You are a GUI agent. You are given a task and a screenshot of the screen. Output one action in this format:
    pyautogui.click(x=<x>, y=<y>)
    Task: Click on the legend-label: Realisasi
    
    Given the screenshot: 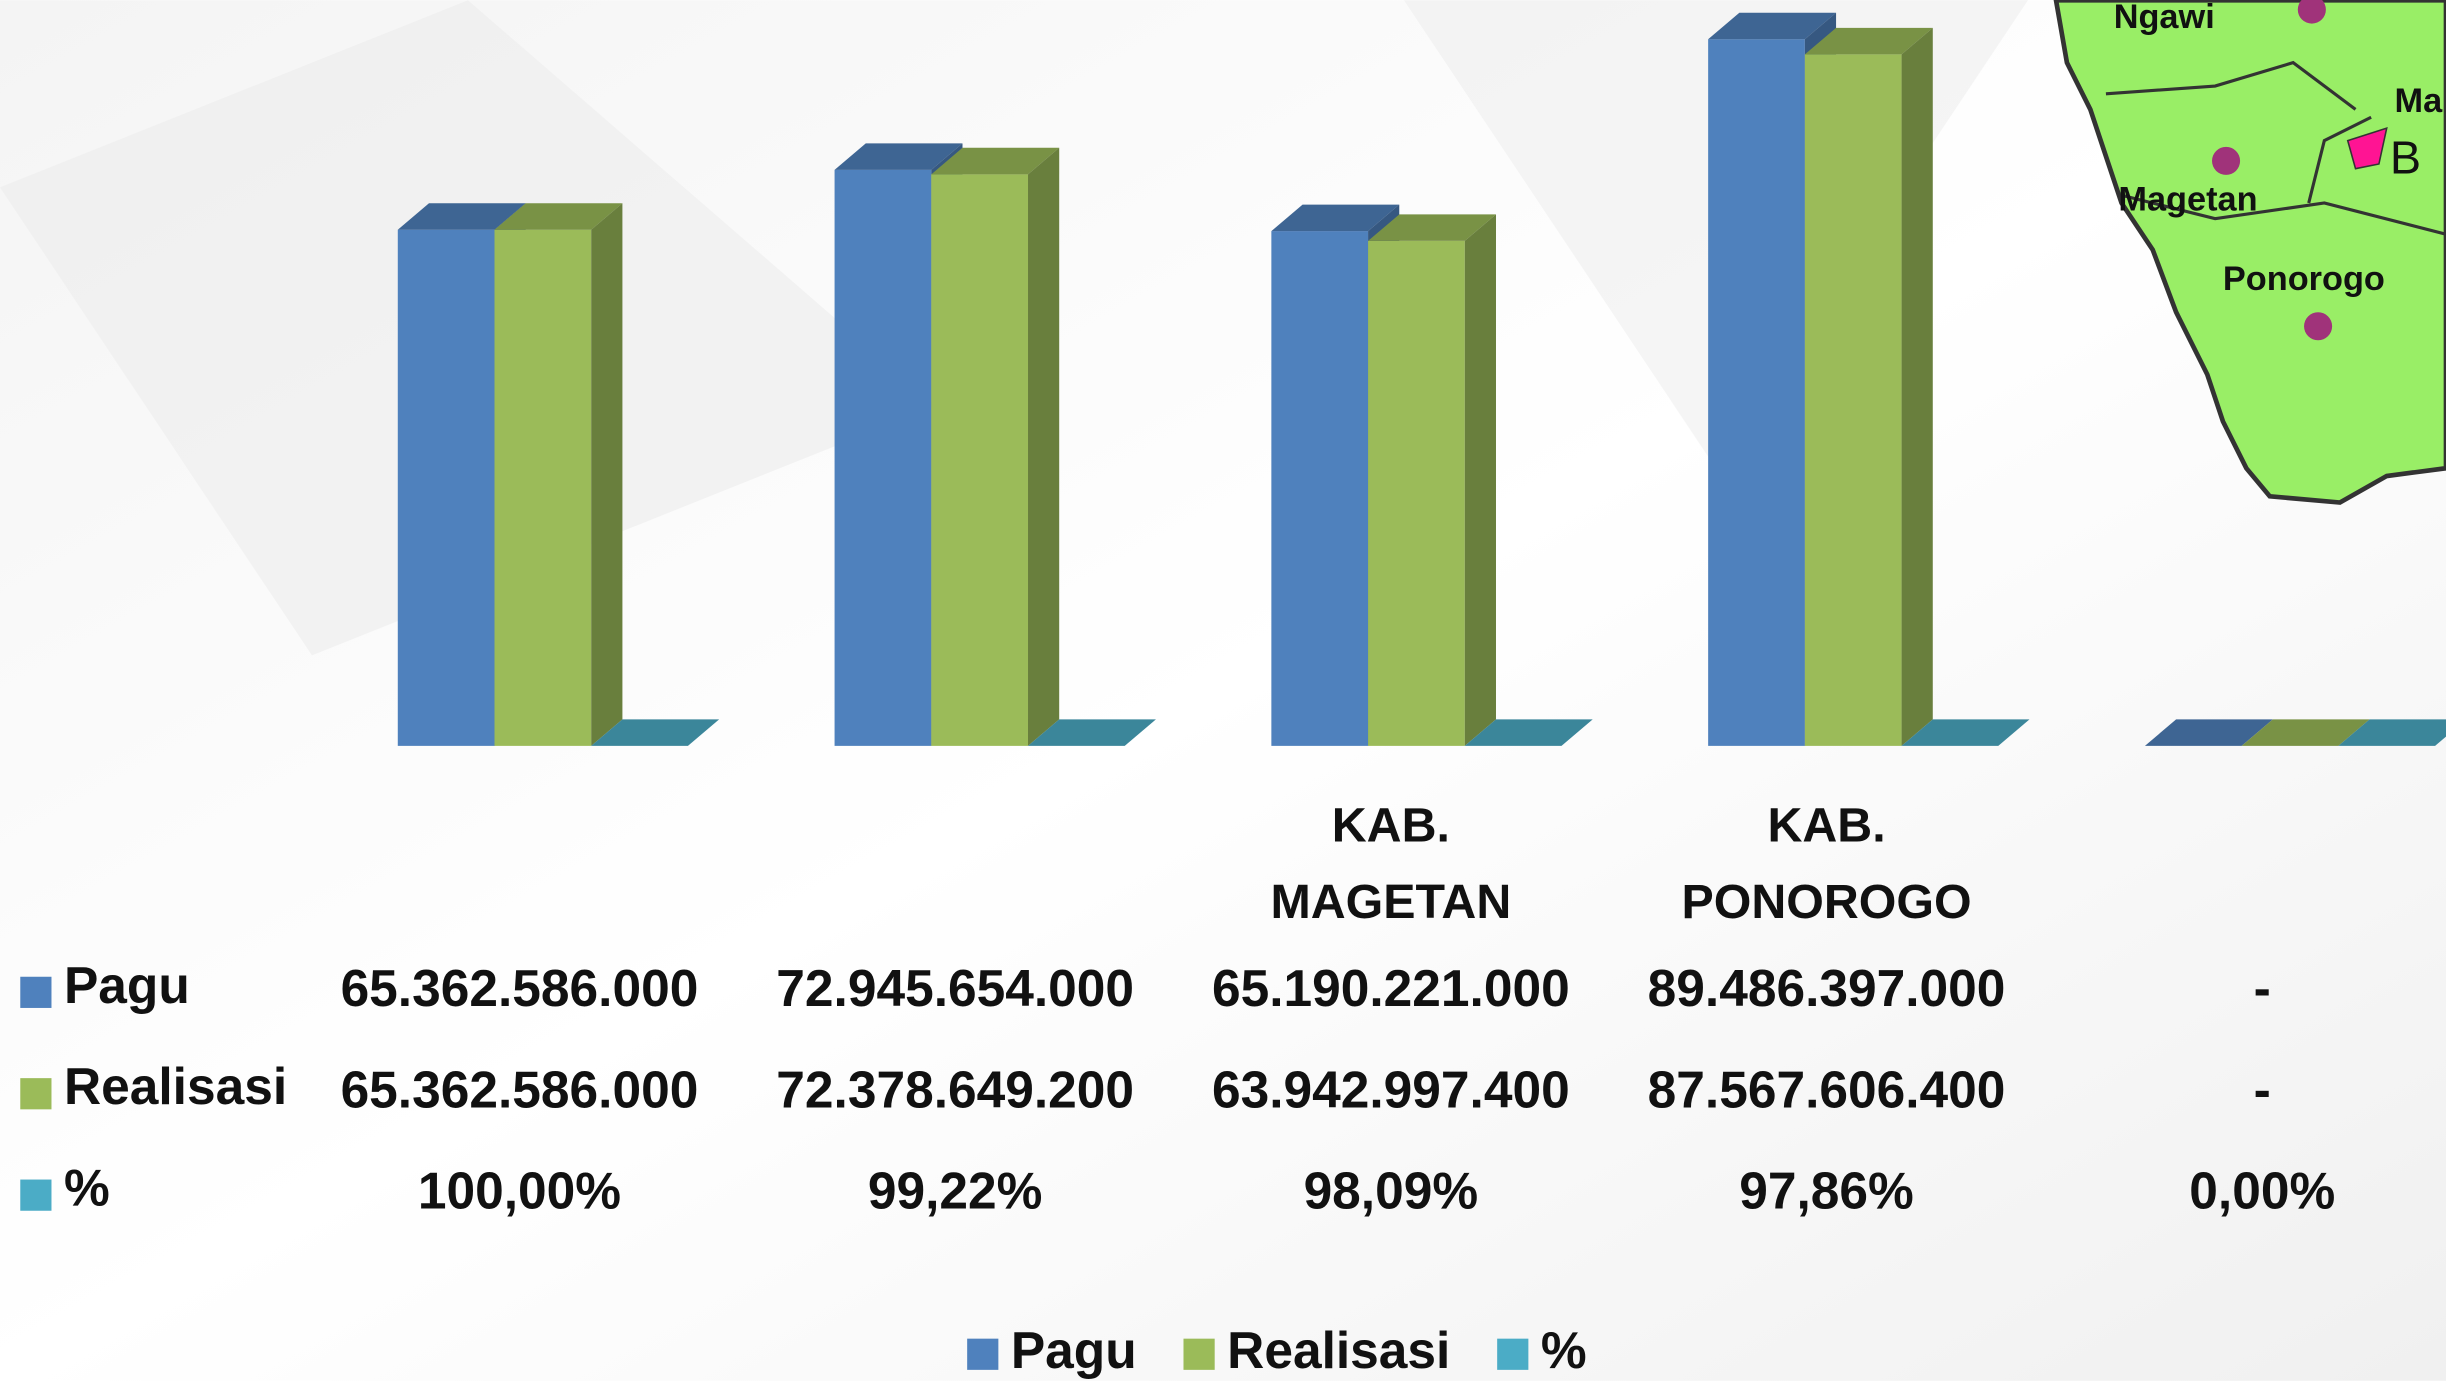 What is the action you would take?
    pyautogui.click(x=1338, y=1350)
    